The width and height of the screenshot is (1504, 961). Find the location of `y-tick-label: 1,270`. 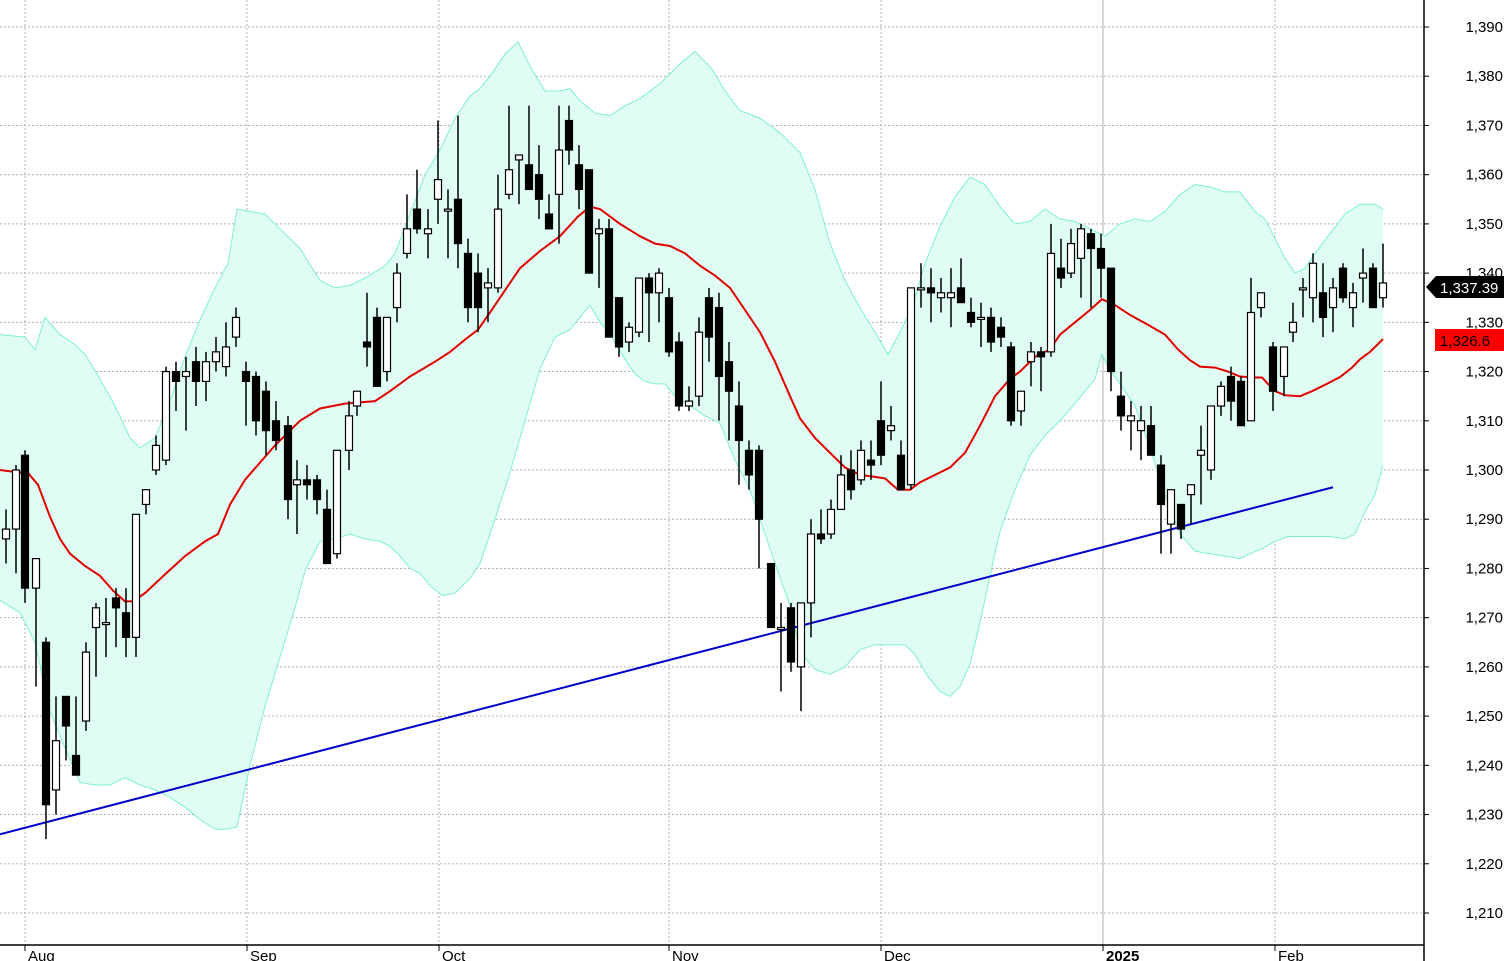

y-tick-label: 1,270 is located at coordinates (1484, 618).